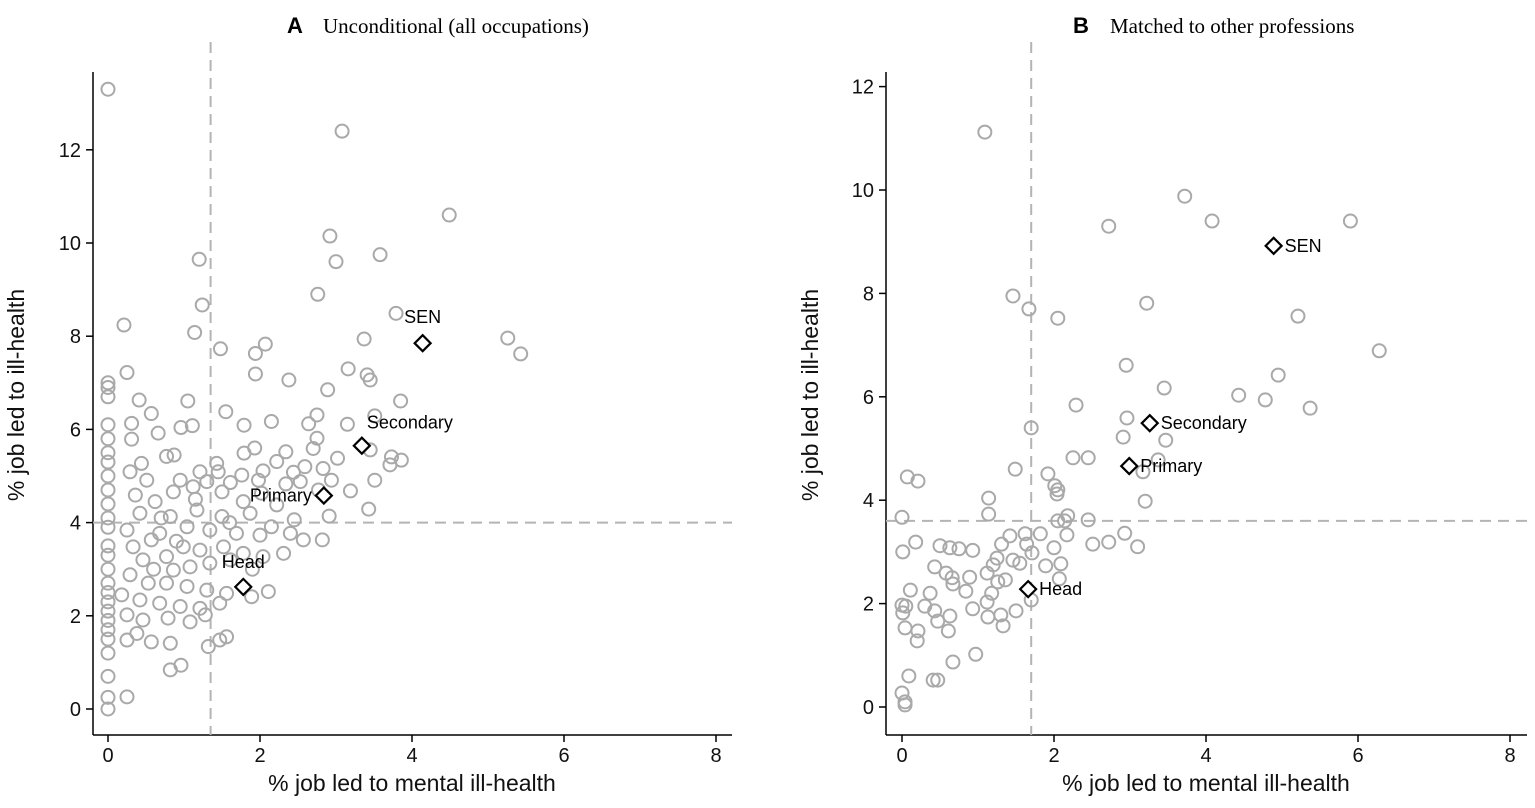 The height and width of the screenshot is (808, 1535). What do you see at coordinates (16, 395) in the screenshot?
I see `panel-a-y-axis-label: % job led to ill-health` at bounding box center [16, 395].